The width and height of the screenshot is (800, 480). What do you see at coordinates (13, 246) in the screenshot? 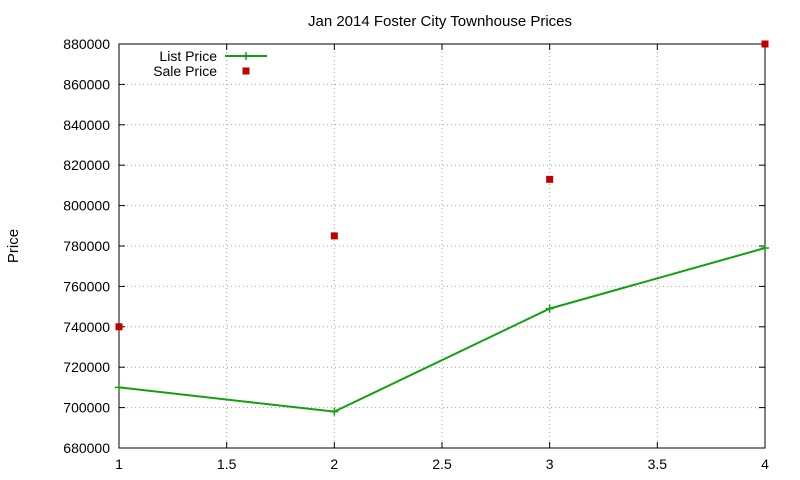
I see `y-axis-label: Price` at bounding box center [13, 246].